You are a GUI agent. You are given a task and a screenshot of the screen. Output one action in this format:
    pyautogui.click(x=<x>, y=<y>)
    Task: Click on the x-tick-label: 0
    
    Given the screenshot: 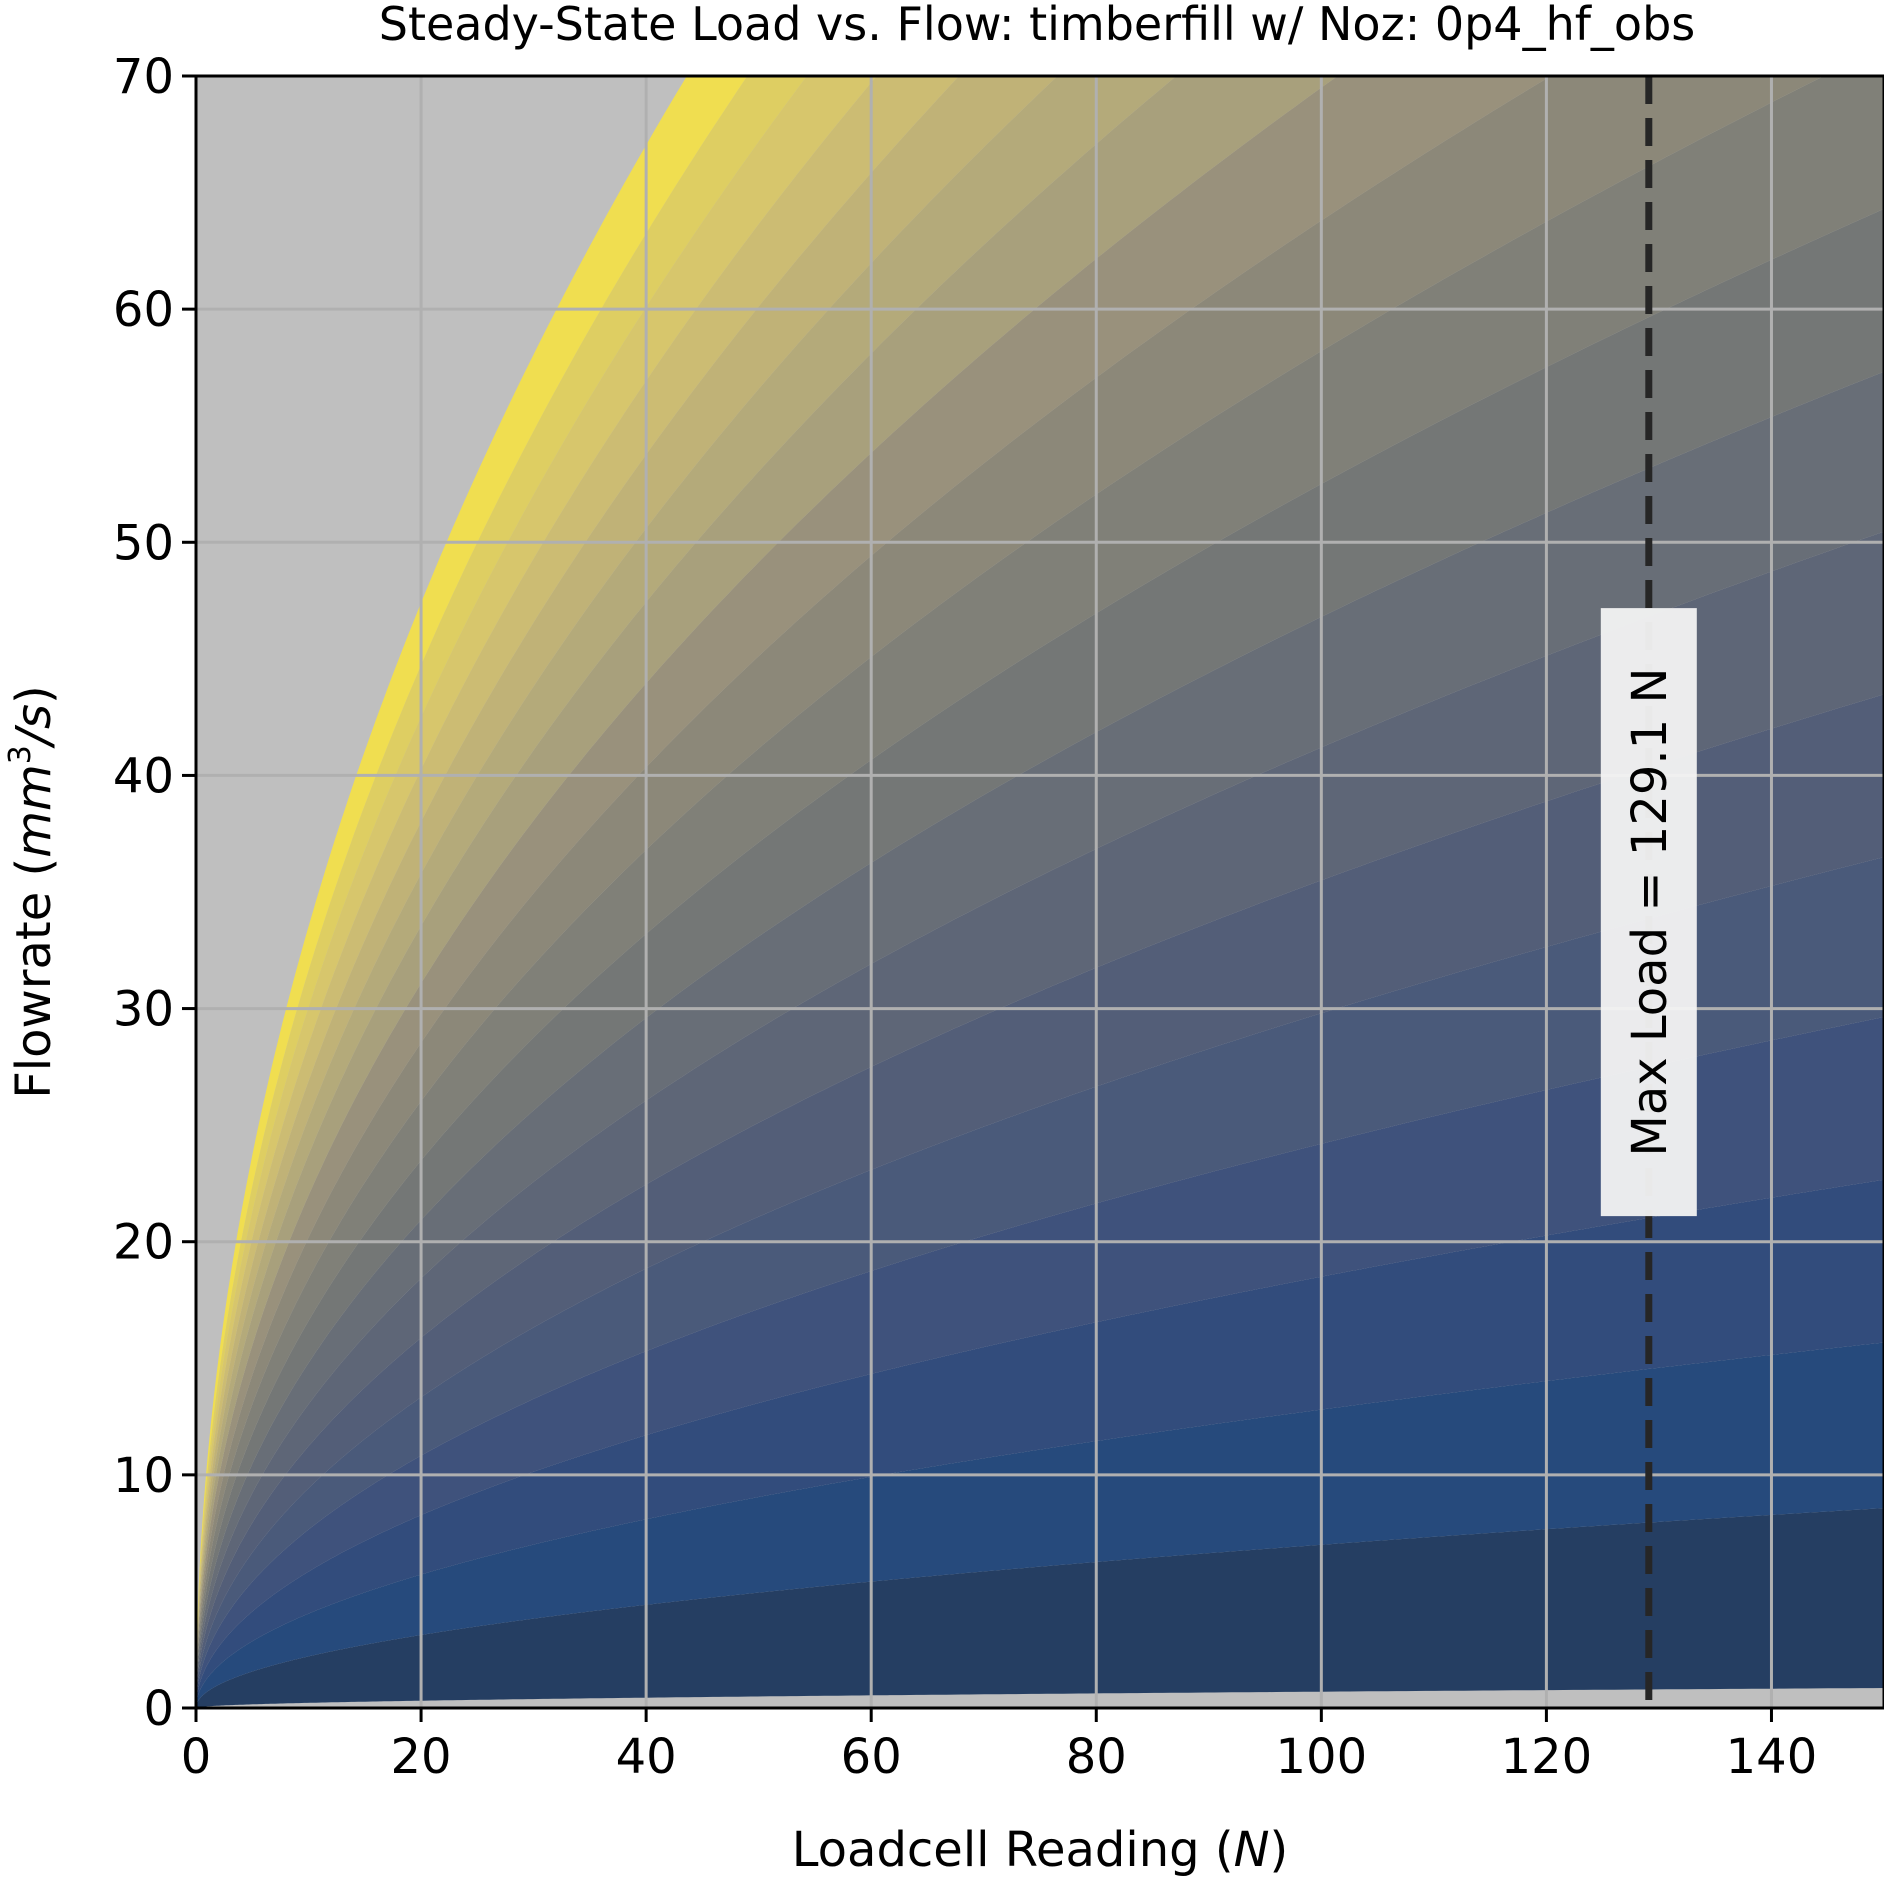 What is the action you would take?
    pyautogui.click(x=196, y=1757)
    